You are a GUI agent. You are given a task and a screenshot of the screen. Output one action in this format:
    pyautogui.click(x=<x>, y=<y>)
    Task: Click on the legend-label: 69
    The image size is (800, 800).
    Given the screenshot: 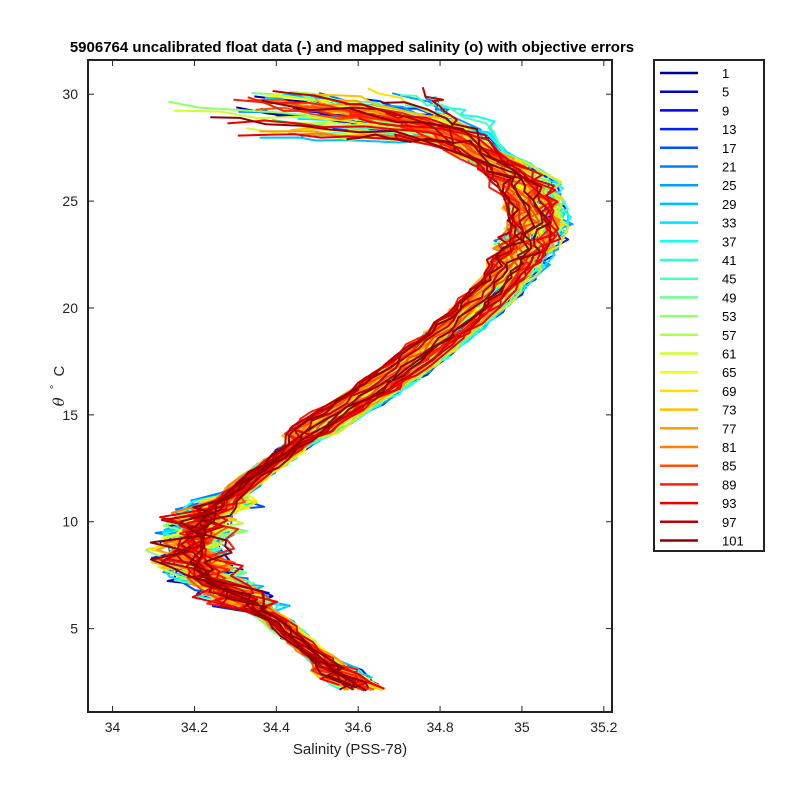 What is the action you would take?
    pyautogui.click(x=729, y=391)
    